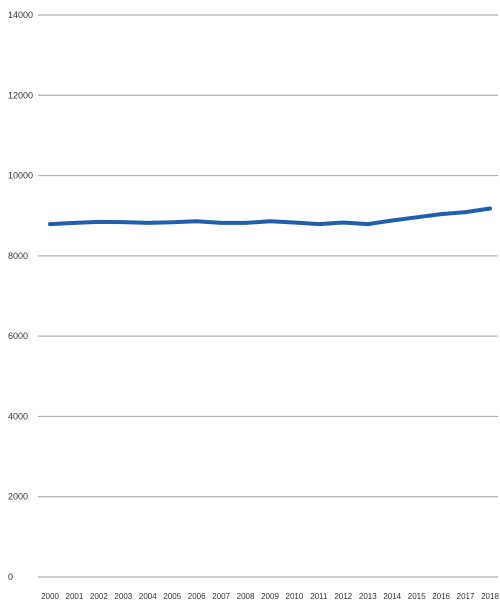 The width and height of the screenshot is (500, 606). I want to click on x-tick-label: 2010, so click(295, 596).